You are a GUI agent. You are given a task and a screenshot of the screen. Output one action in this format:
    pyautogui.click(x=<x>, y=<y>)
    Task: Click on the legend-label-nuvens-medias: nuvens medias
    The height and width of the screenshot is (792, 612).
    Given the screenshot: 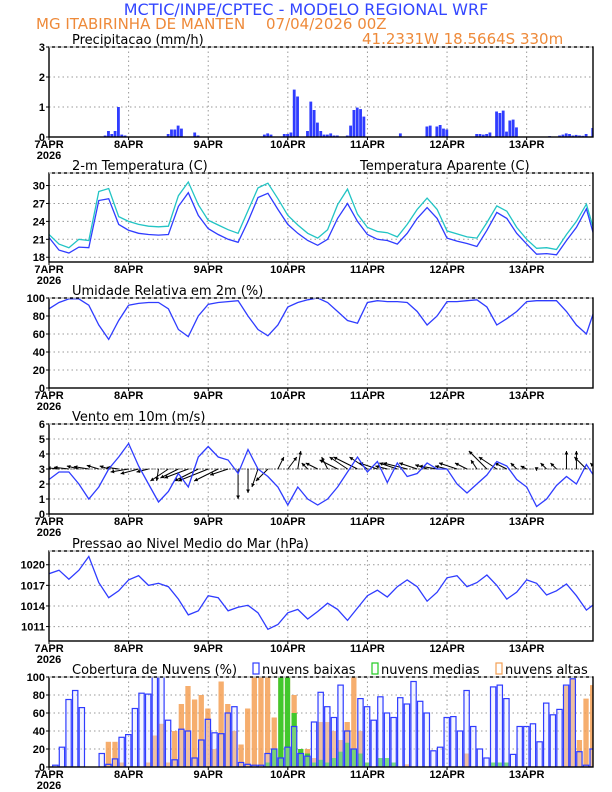 What is the action you would take?
    pyautogui.click(x=430, y=670)
    